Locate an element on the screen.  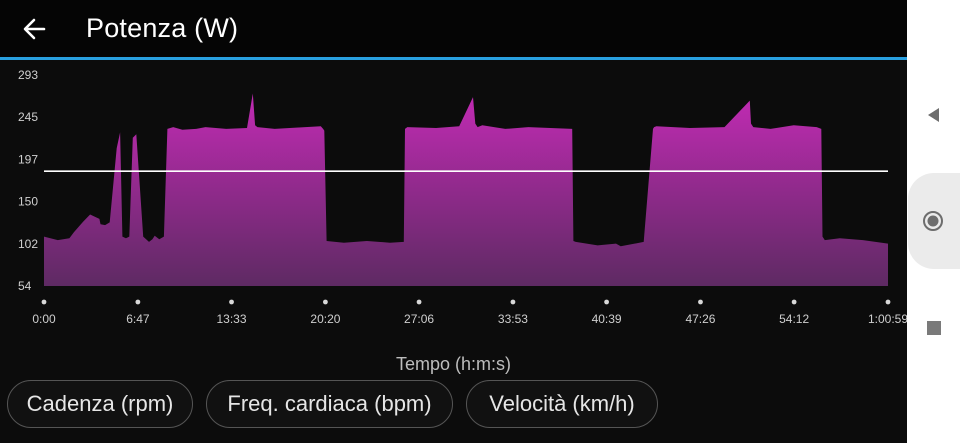
chip-speed-label: Velocità (km/h) is located at coordinates (562, 403).